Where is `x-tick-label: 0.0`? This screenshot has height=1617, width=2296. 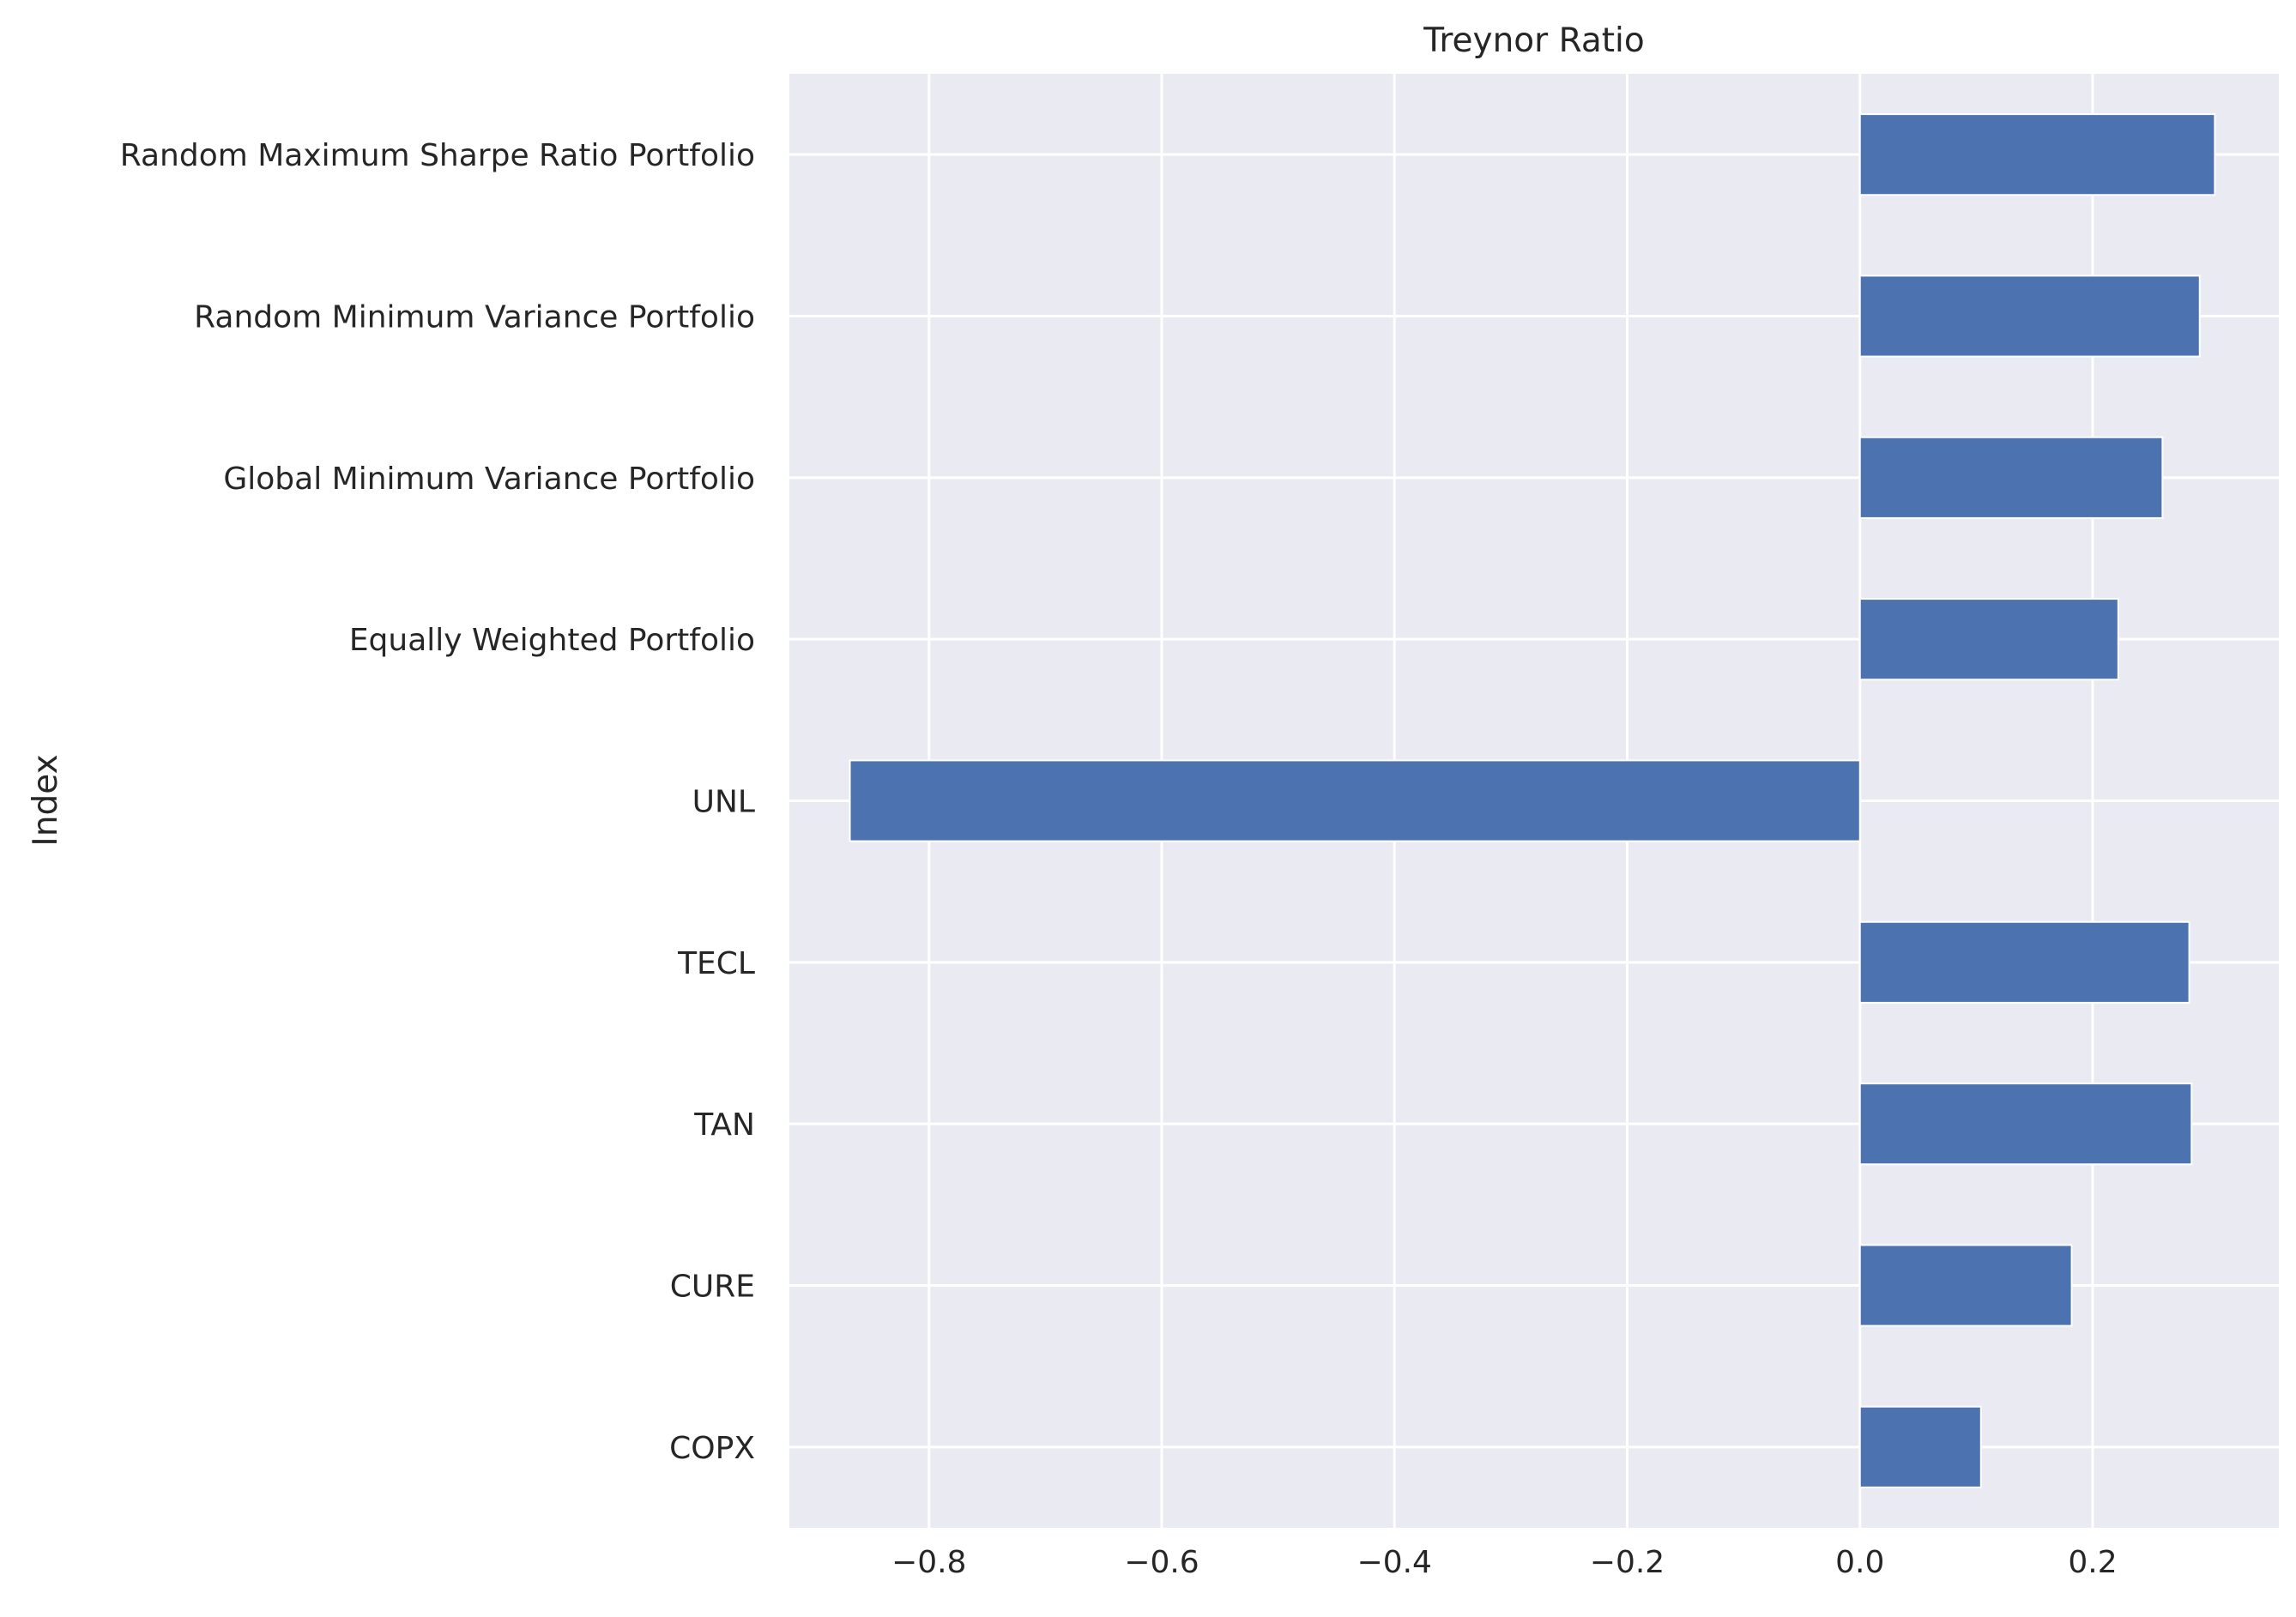
x-tick-label: 0.0 is located at coordinates (1860, 1562).